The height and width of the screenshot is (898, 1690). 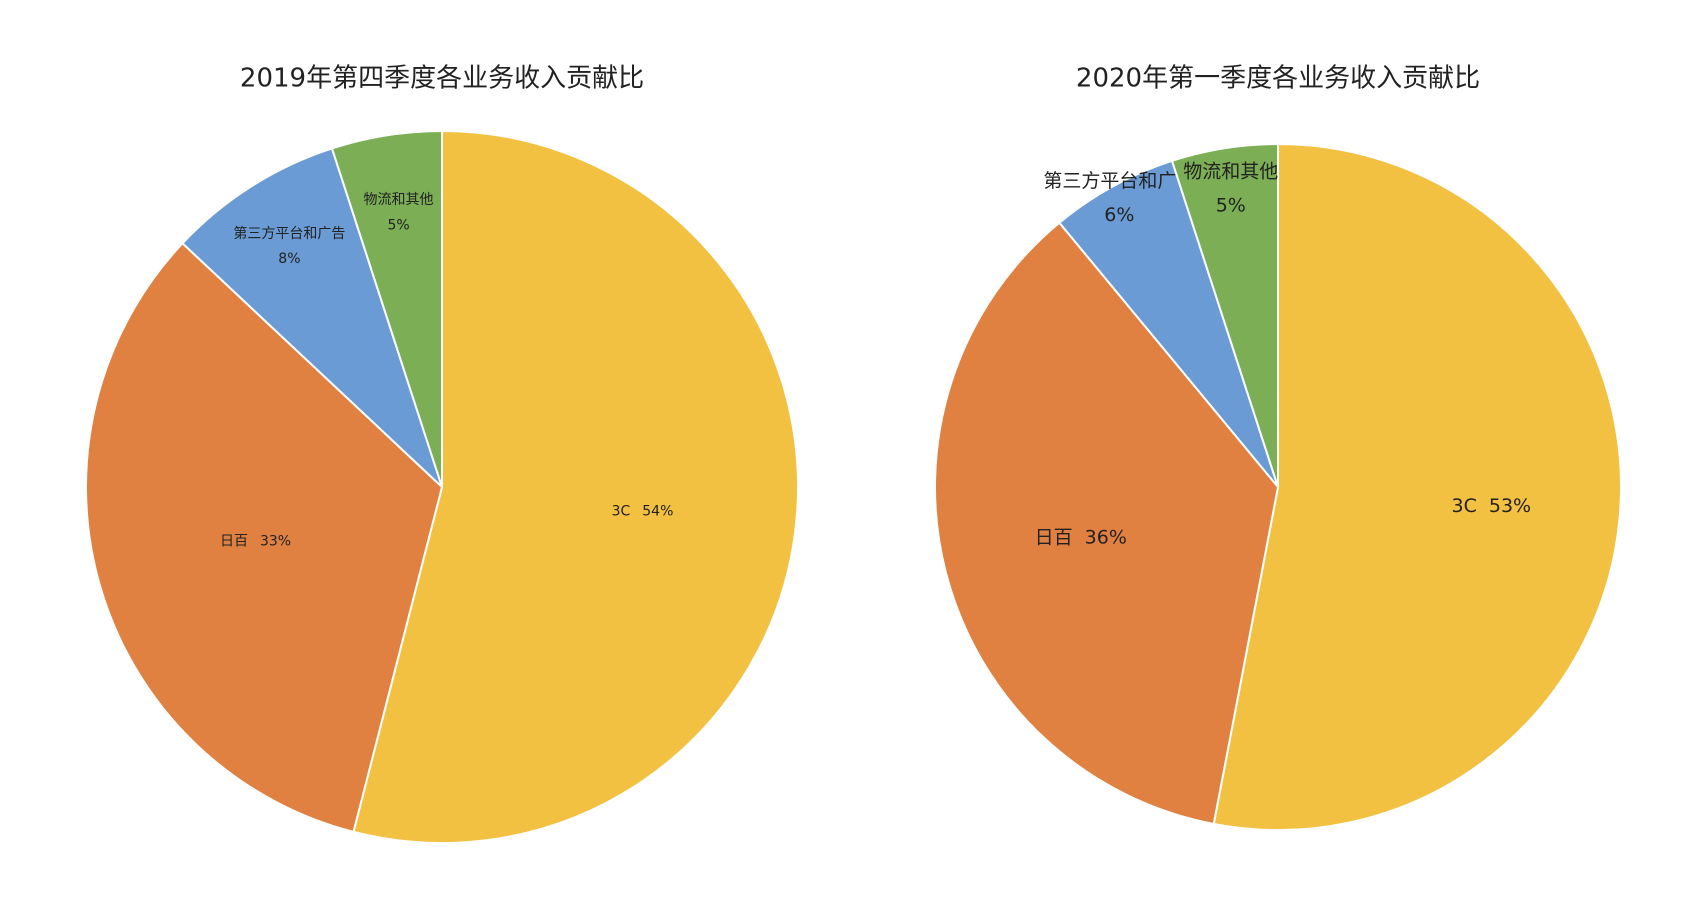 What do you see at coordinates (289, 259) in the screenshot?
I see `slice-value: 8%` at bounding box center [289, 259].